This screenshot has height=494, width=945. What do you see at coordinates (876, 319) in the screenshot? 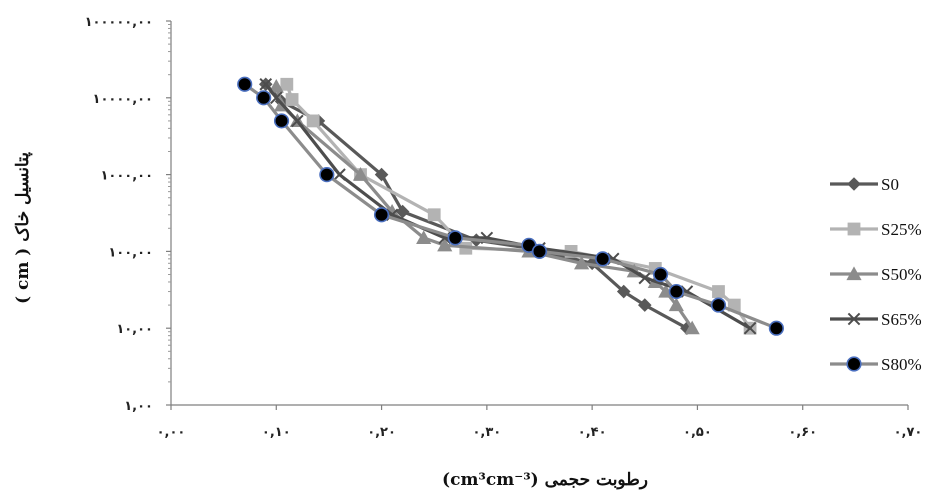
I see `legend-entry: S65%` at bounding box center [876, 319].